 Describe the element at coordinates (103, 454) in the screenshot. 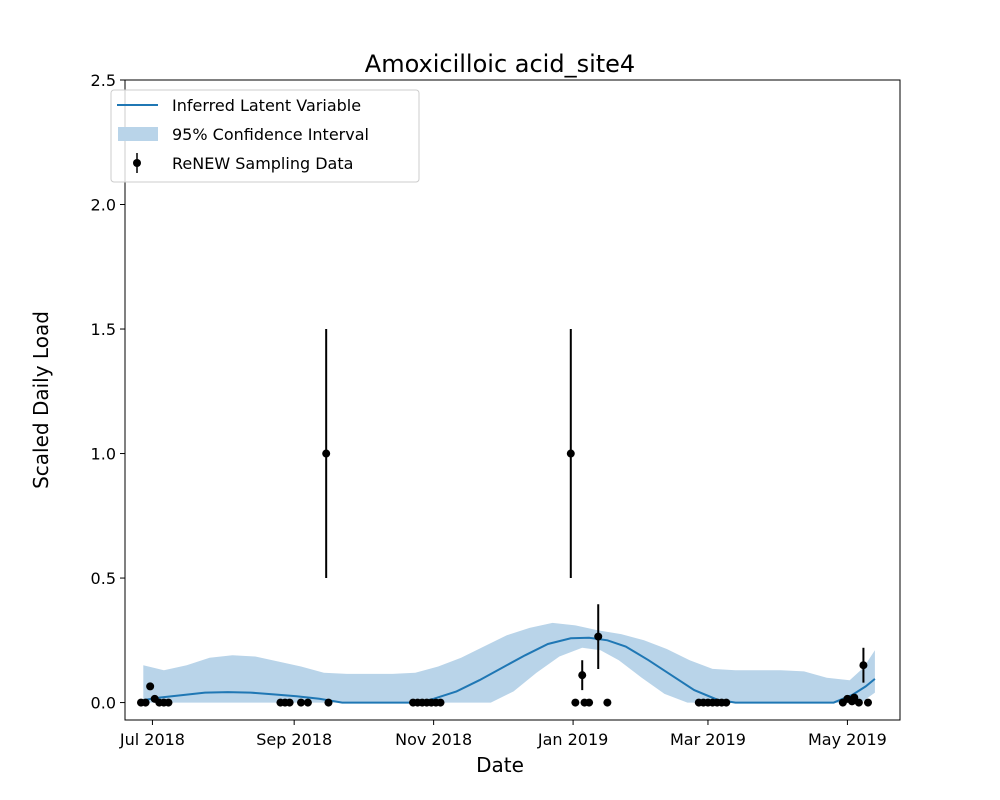

I see `y-tick-label: 1.0` at that location.